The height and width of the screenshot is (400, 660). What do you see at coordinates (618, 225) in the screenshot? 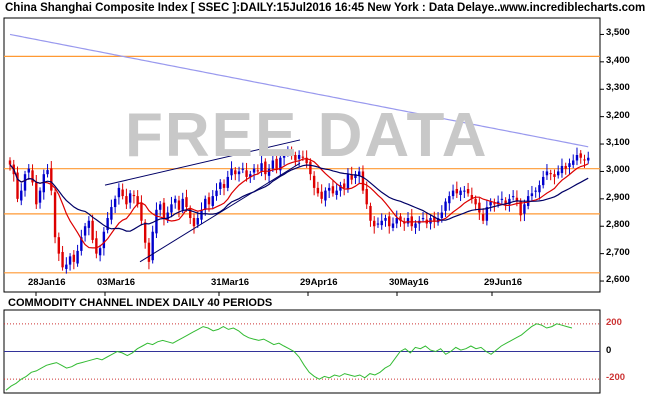
I see `price-ytick-label: 2,800` at bounding box center [618, 225].